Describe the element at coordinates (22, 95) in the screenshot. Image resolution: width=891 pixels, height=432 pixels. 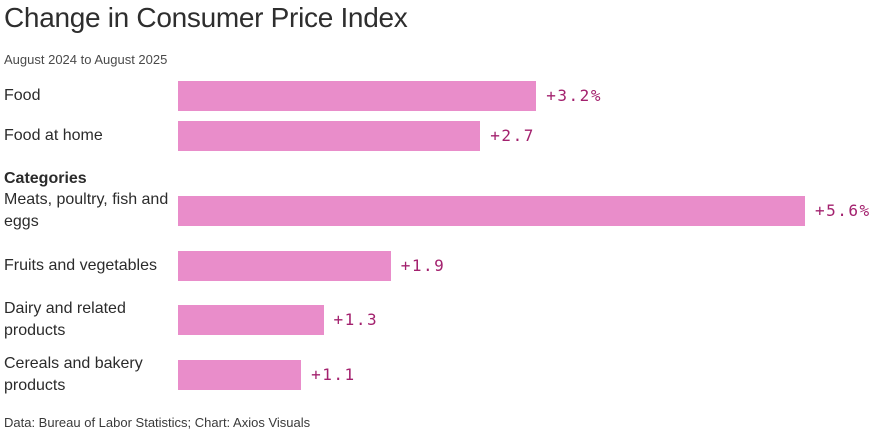
I see `category-label: Food` at that location.